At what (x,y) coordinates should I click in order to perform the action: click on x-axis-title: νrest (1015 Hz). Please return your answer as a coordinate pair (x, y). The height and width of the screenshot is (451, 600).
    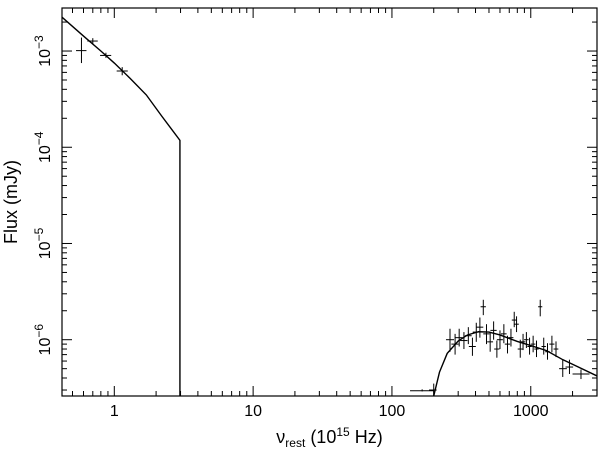
    Looking at the image, I should click on (329, 437).